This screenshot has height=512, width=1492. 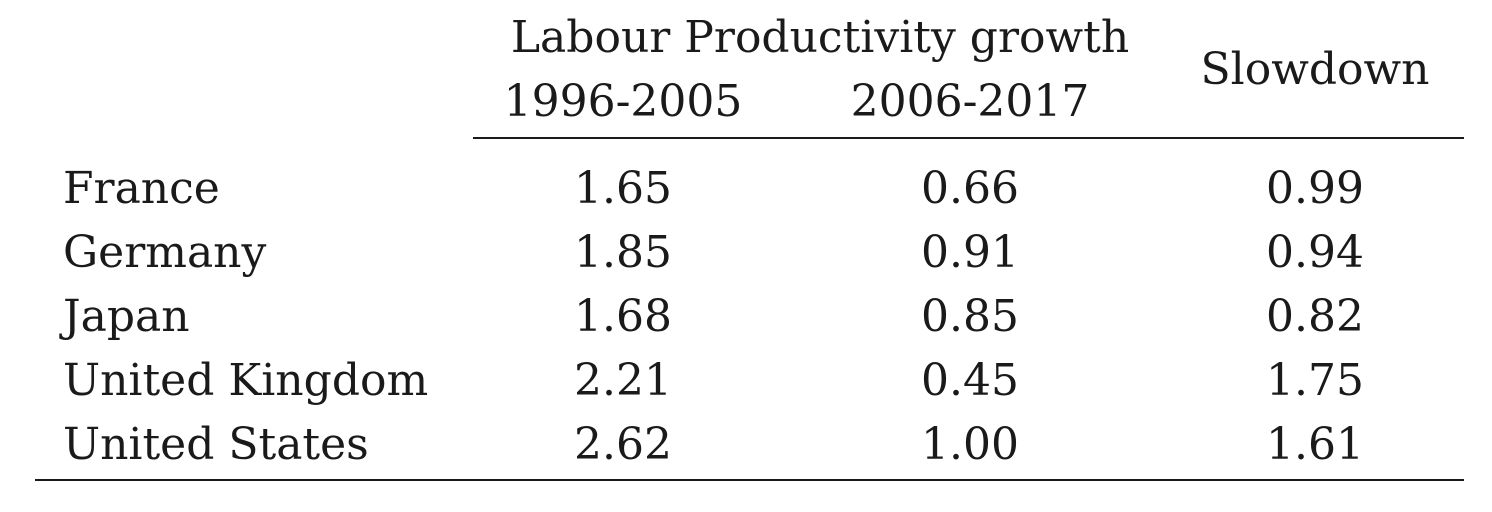 What do you see at coordinates (623, 316) in the screenshot?
I see `cell-japan-1996-2005: 1.68` at bounding box center [623, 316].